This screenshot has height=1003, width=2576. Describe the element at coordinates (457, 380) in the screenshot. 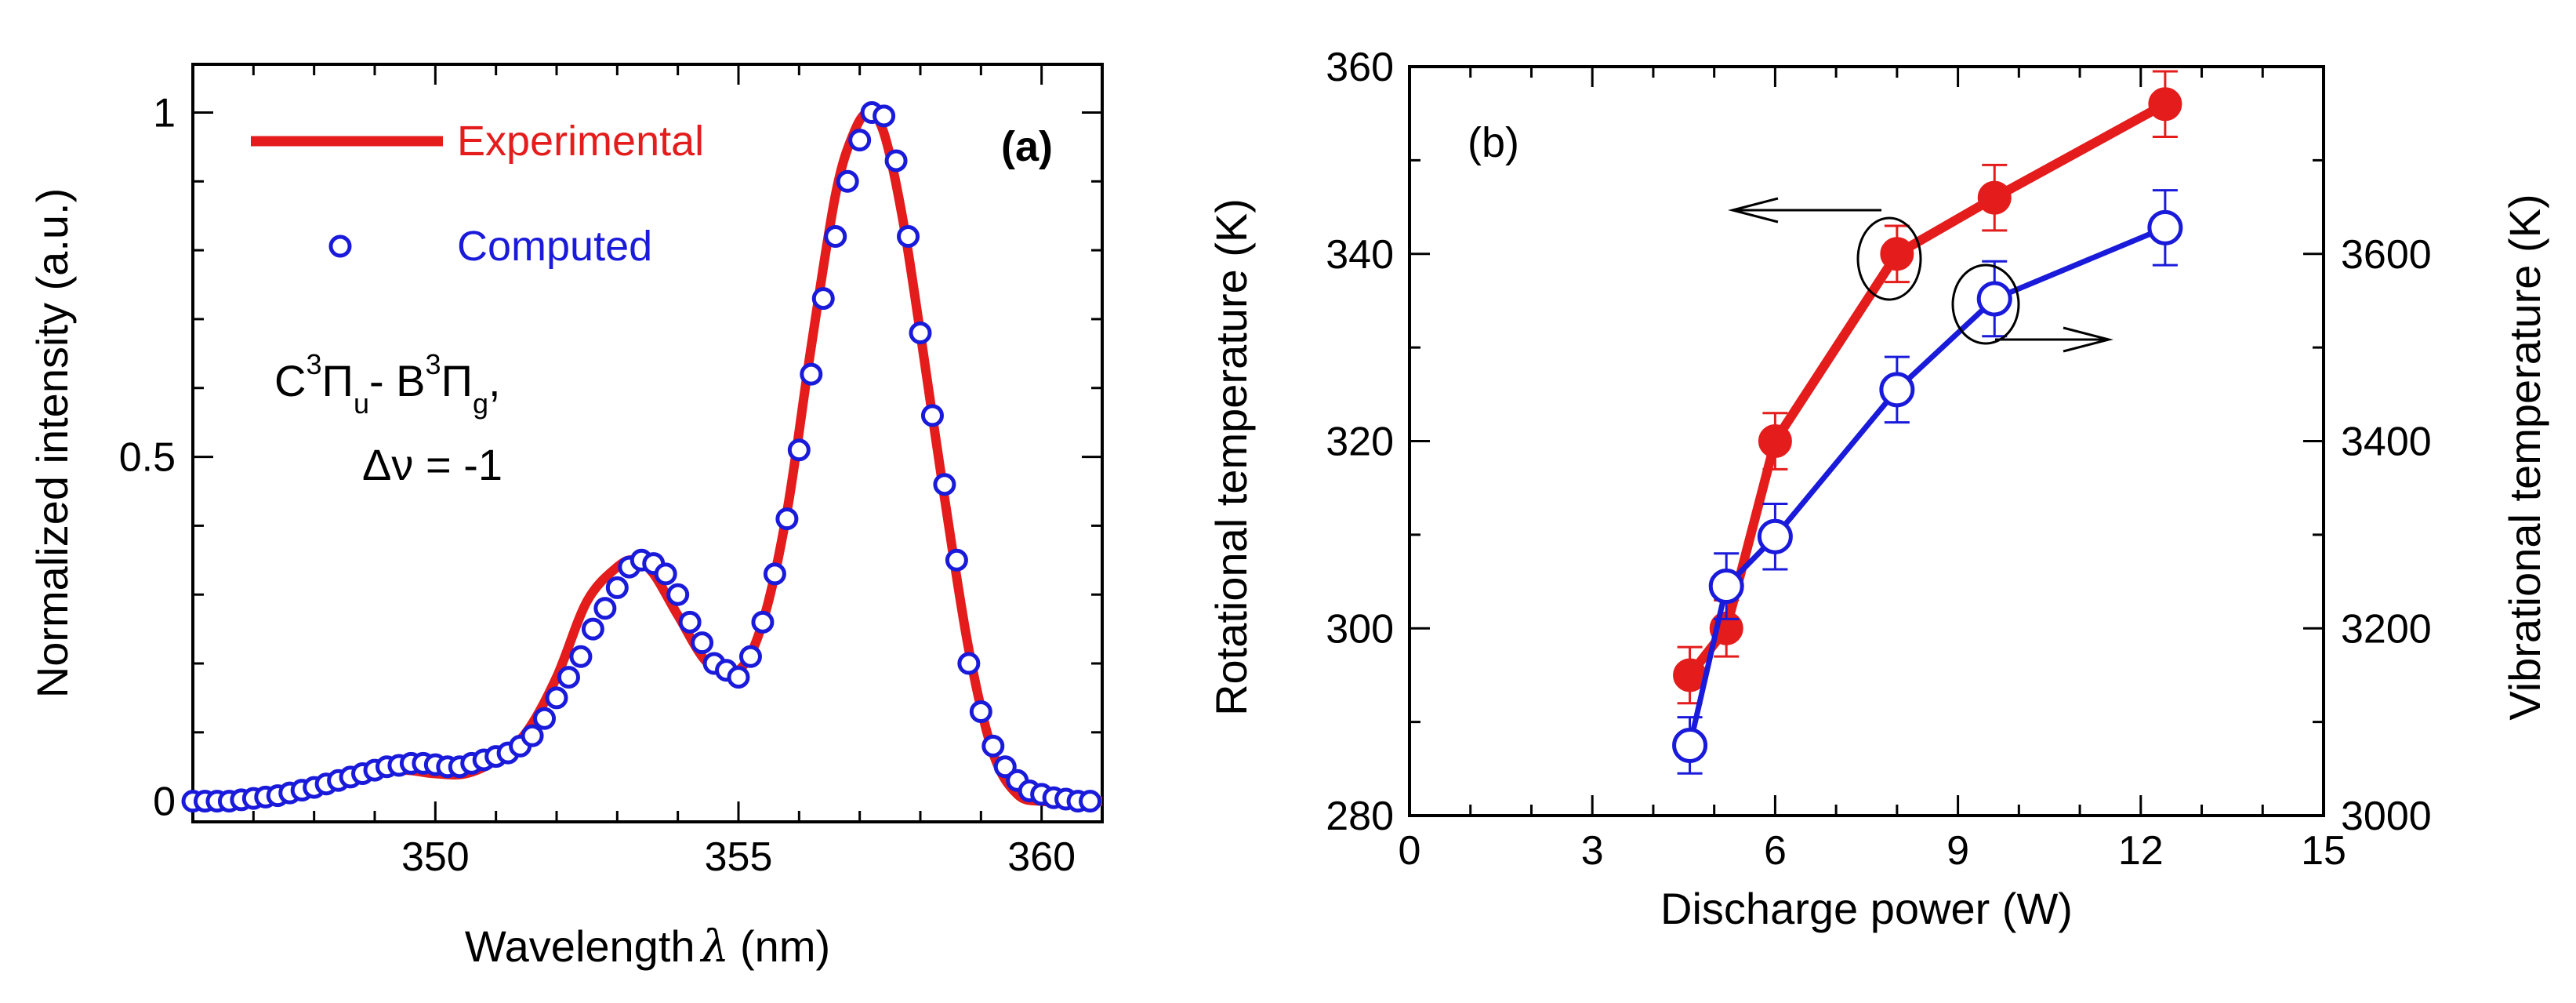

I see `transition-pi-2: Π` at that location.